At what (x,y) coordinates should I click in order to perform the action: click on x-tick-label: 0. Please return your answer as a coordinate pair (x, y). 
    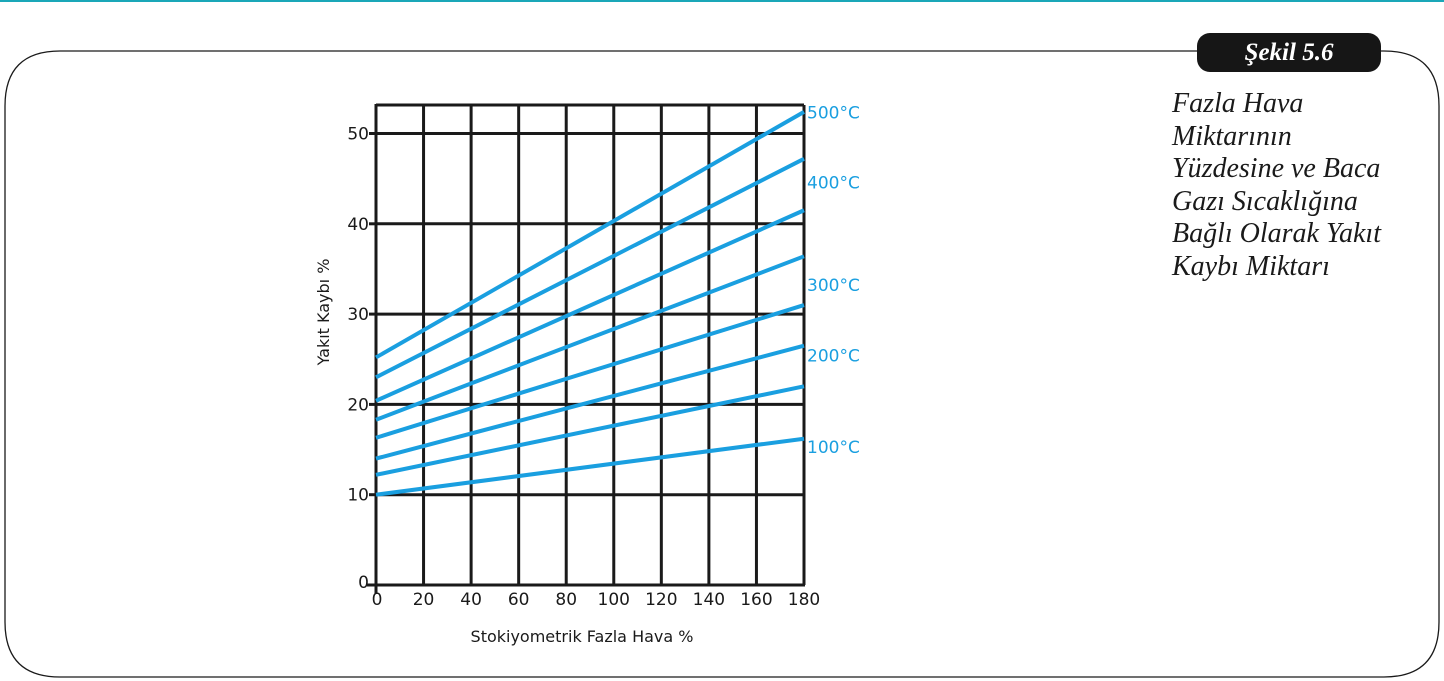
    Looking at the image, I should click on (377, 600).